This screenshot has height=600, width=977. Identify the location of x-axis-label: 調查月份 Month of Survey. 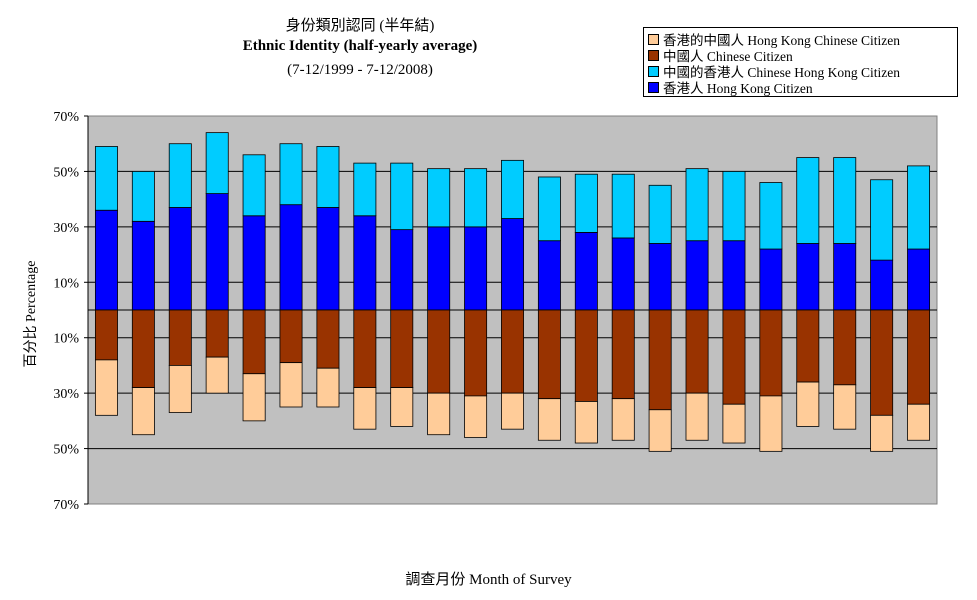
(488, 580).